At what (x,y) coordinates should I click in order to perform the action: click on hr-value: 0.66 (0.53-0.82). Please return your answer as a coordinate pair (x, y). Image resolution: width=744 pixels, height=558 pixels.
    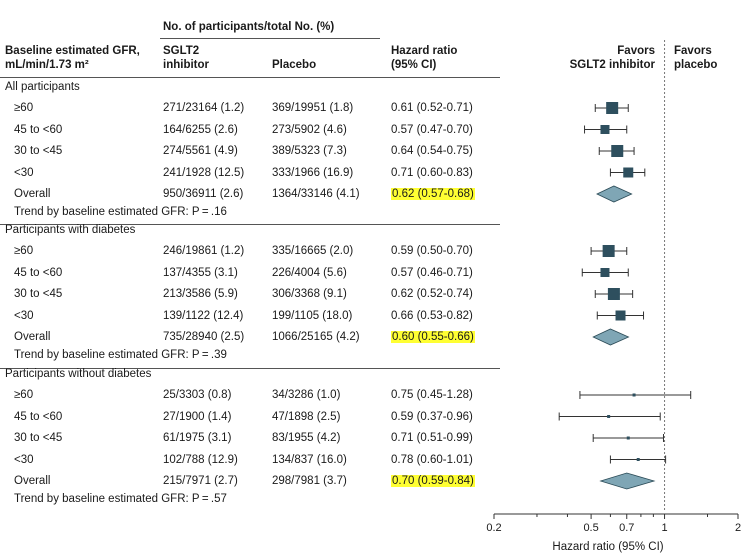
    Looking at the image, I should click on (432, 315).